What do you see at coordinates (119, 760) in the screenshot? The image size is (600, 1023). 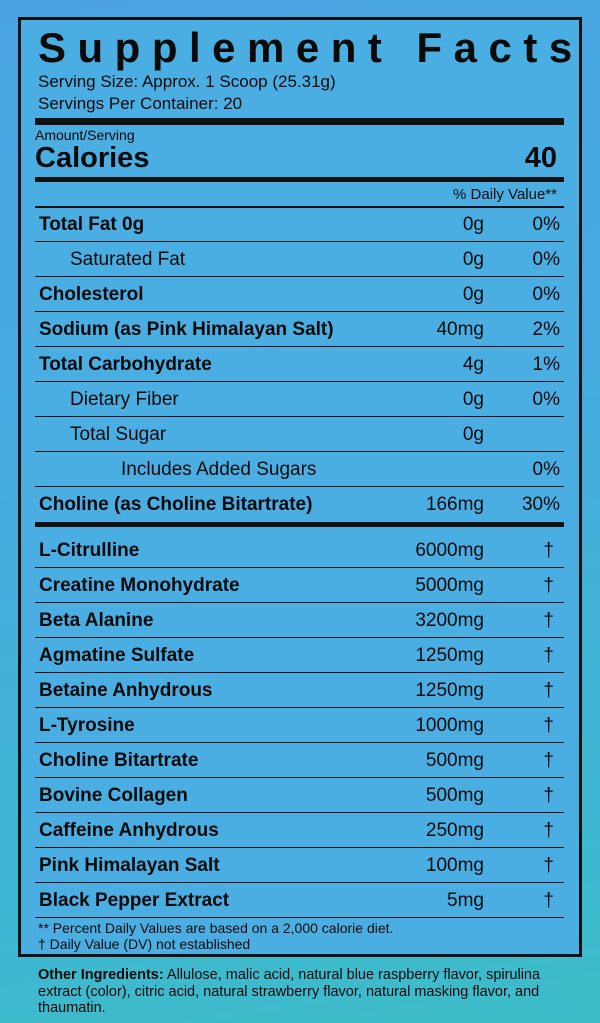 I see `row-name: Choline Bitartrate` at bounding box center [119, 760].